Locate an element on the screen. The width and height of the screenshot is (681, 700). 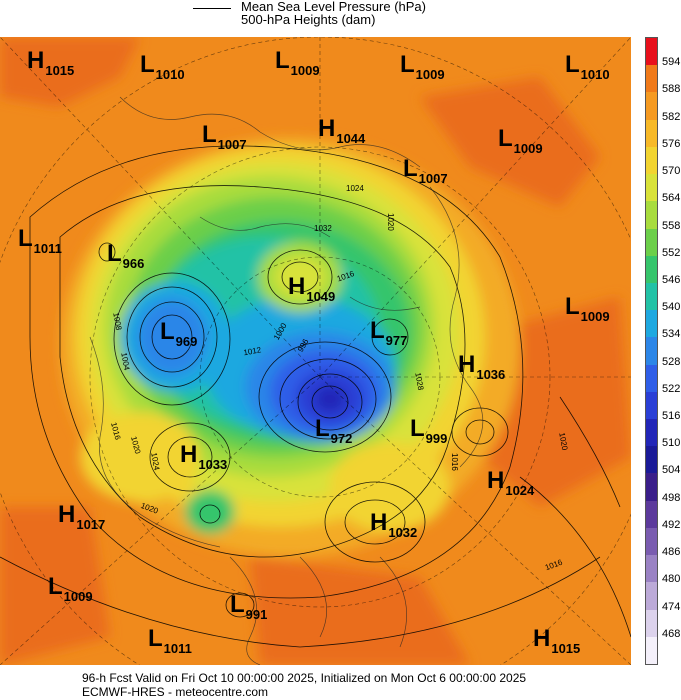
contour-label: 1016 is located at coordinates (454, 462).